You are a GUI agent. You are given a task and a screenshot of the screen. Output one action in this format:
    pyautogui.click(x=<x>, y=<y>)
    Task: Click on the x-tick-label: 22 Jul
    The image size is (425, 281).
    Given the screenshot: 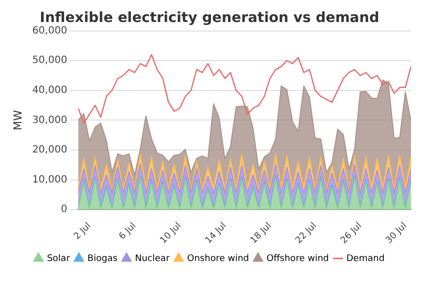 What is the action you would take?
    pyautogui.click(x=306, y=233)
    